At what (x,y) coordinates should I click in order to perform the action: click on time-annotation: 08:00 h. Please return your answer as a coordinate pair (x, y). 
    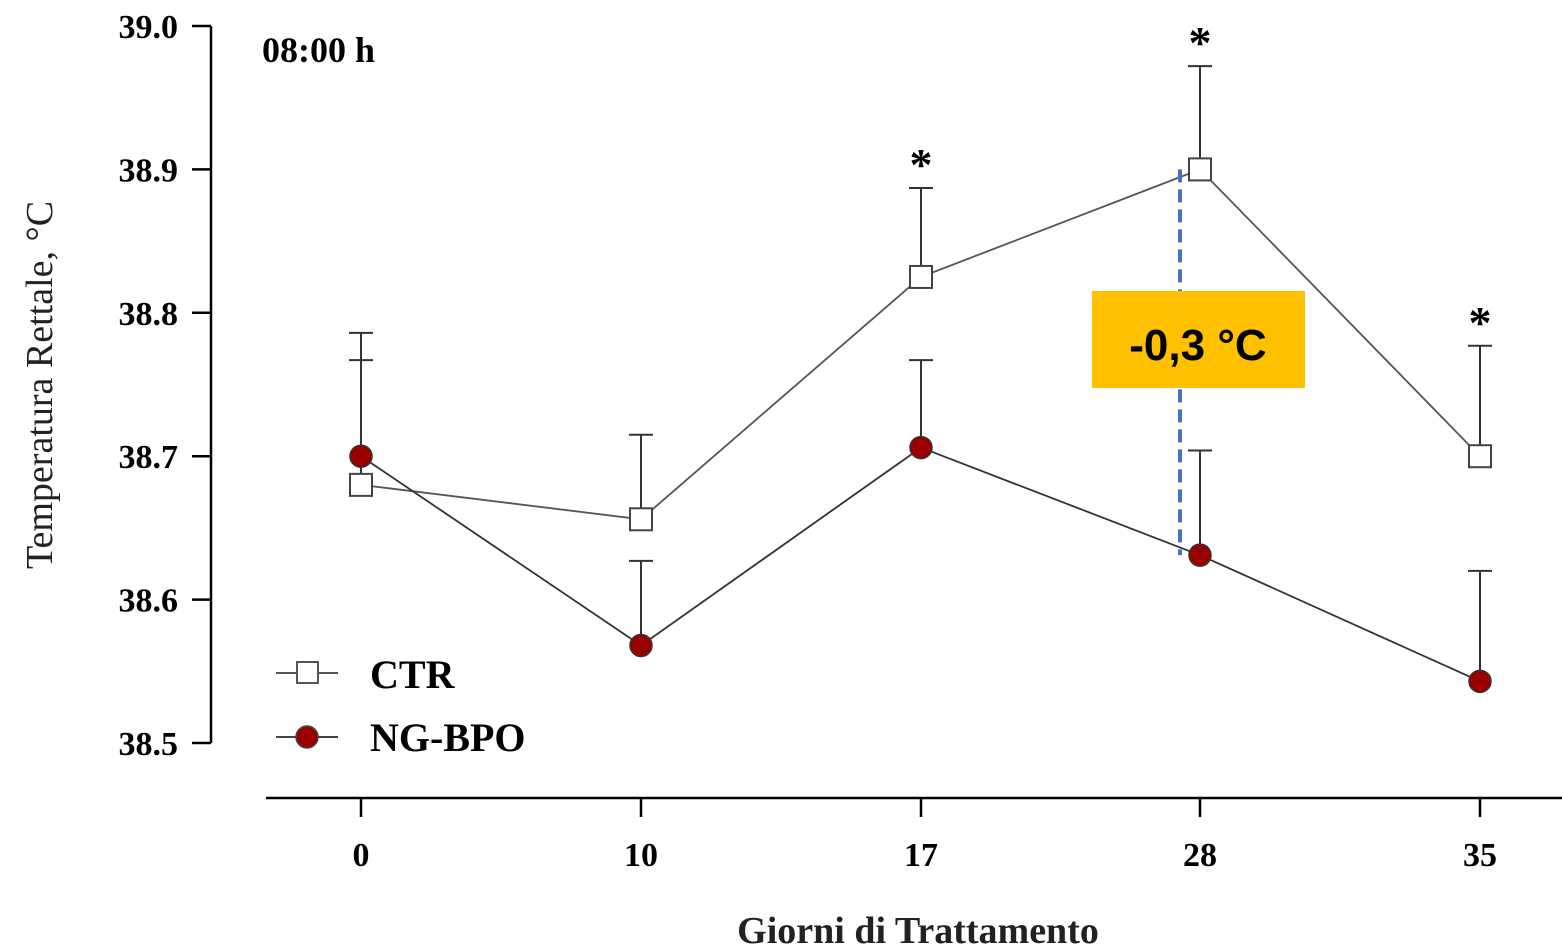
    Looking at the image, I should click on (318, 50).